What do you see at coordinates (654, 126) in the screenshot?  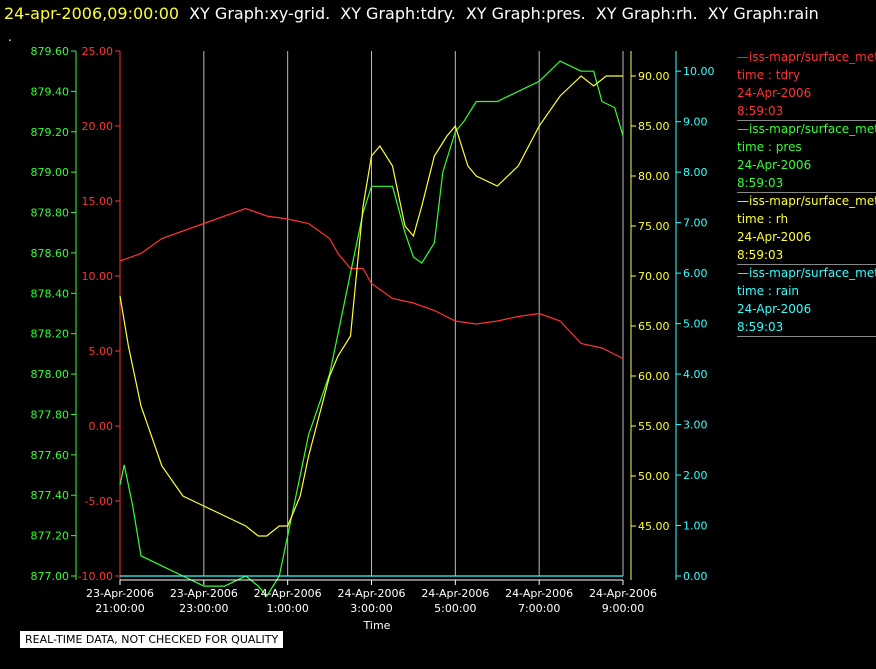 I see `tick-label-rh: 85.00` at bounding box center [654, 126].